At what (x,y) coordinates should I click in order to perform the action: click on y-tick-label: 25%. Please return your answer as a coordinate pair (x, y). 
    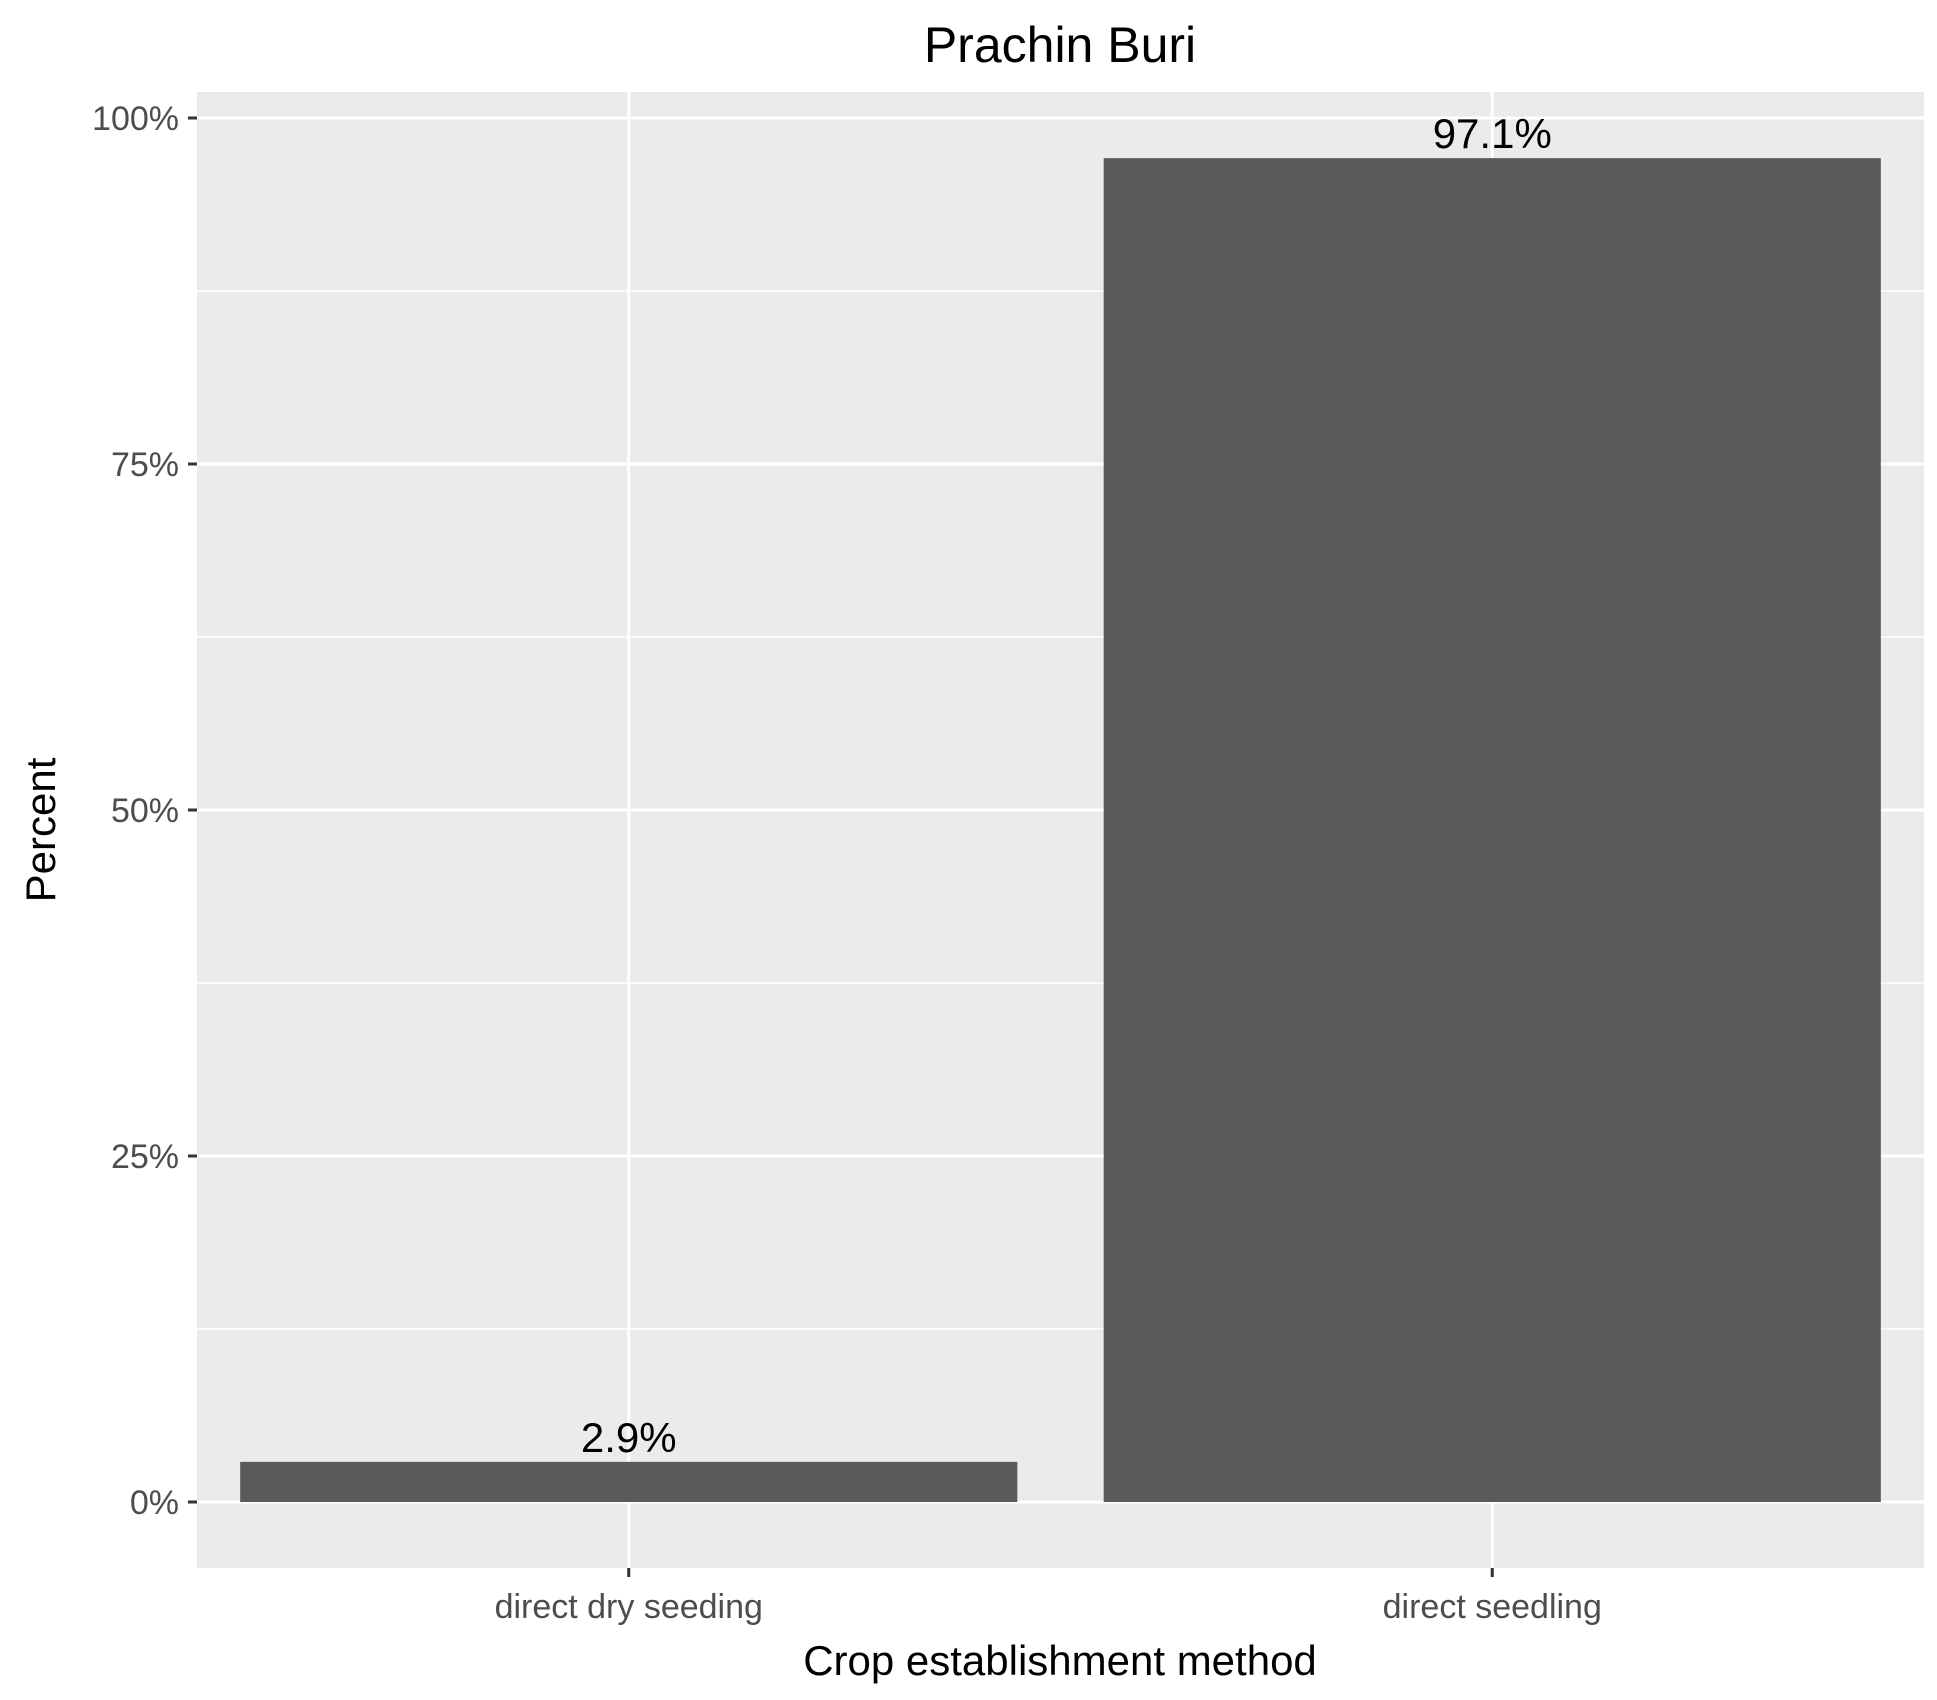
    Looking at the image, I should click on (145, 1157).